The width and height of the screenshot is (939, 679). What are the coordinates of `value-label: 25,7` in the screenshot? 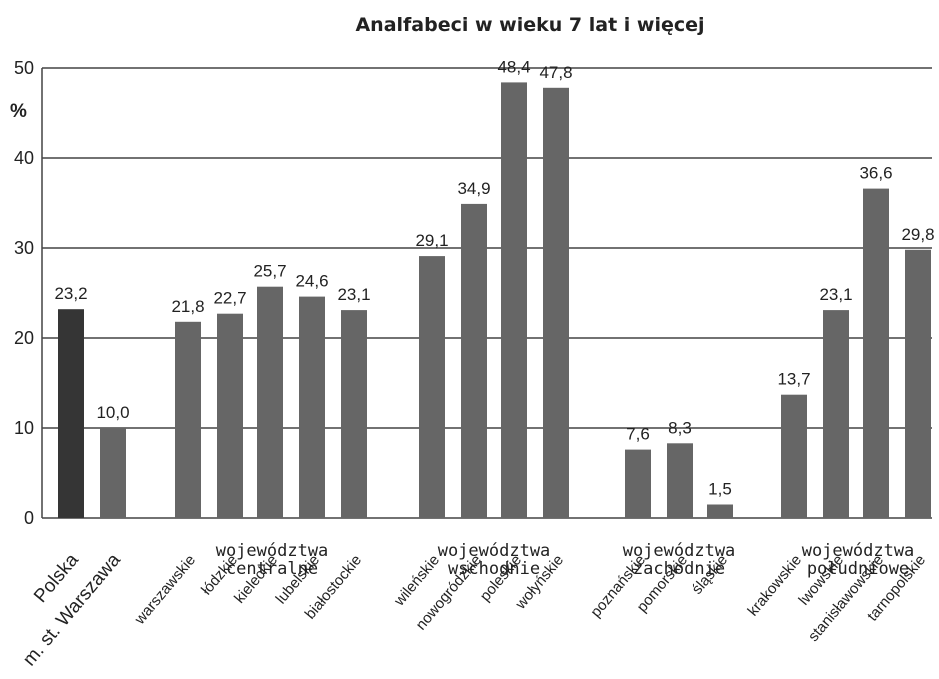 It's located at (269, 271).